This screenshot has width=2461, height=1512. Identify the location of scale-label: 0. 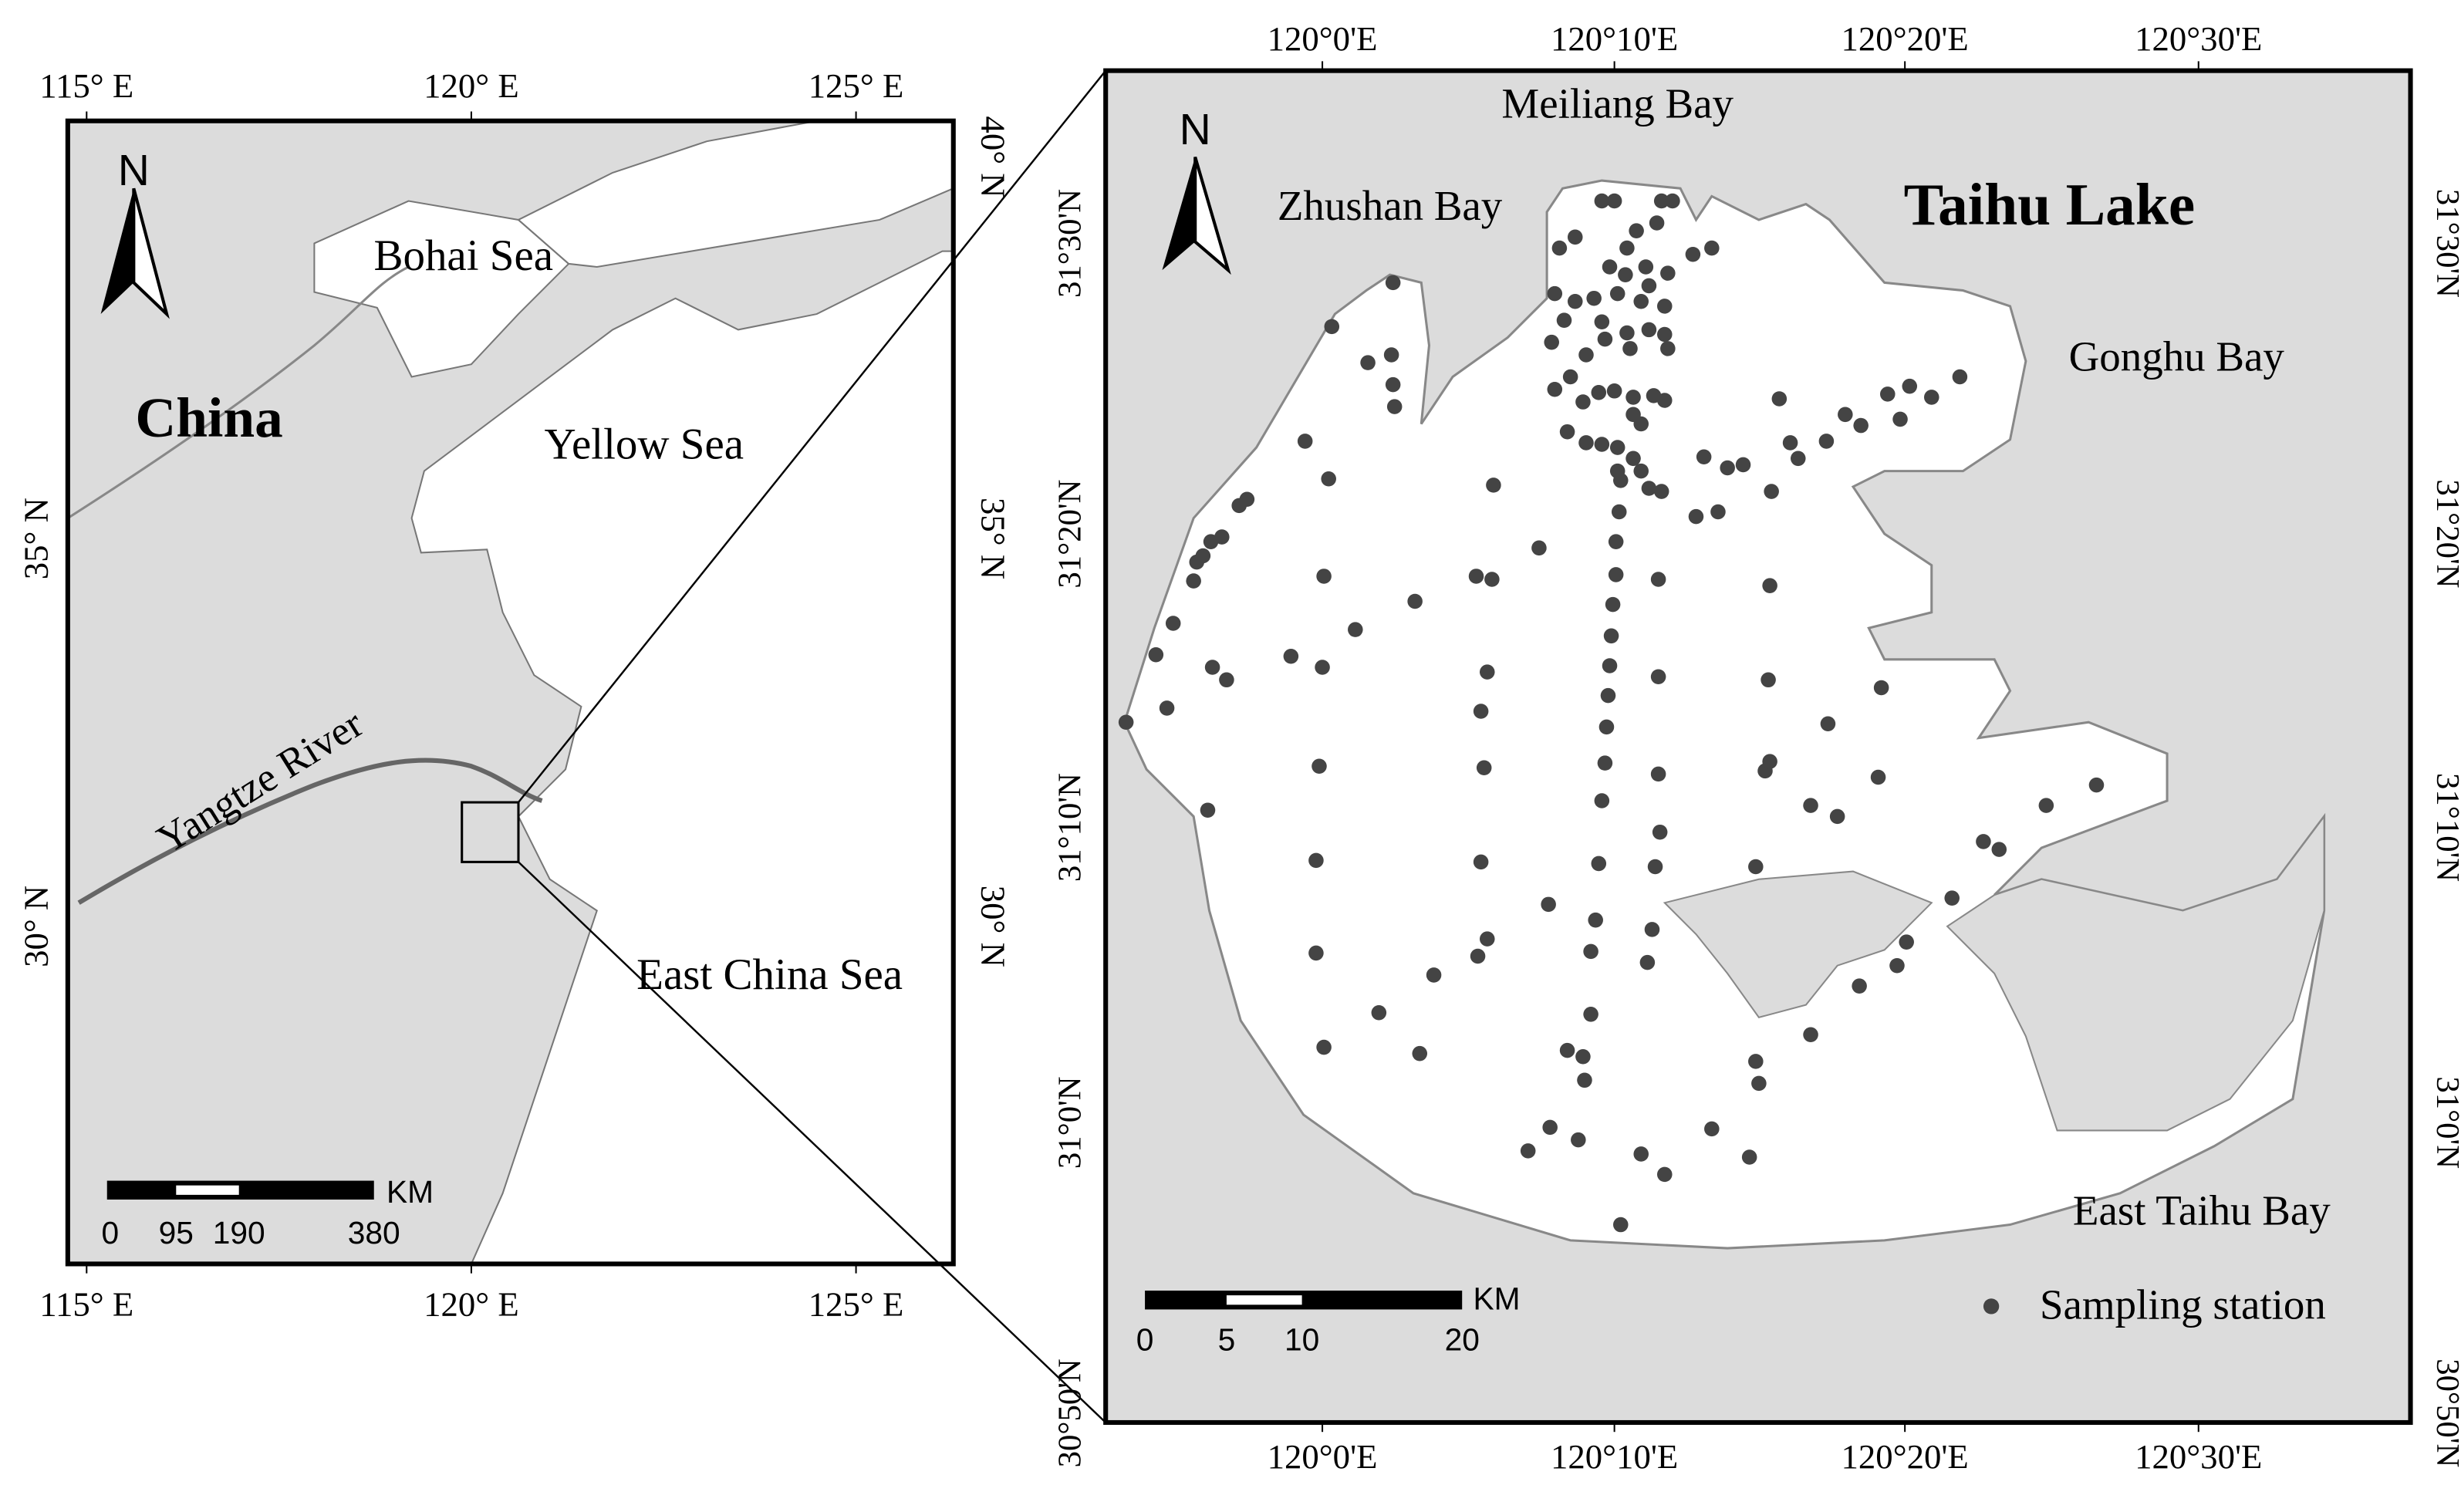
(110, 1232).